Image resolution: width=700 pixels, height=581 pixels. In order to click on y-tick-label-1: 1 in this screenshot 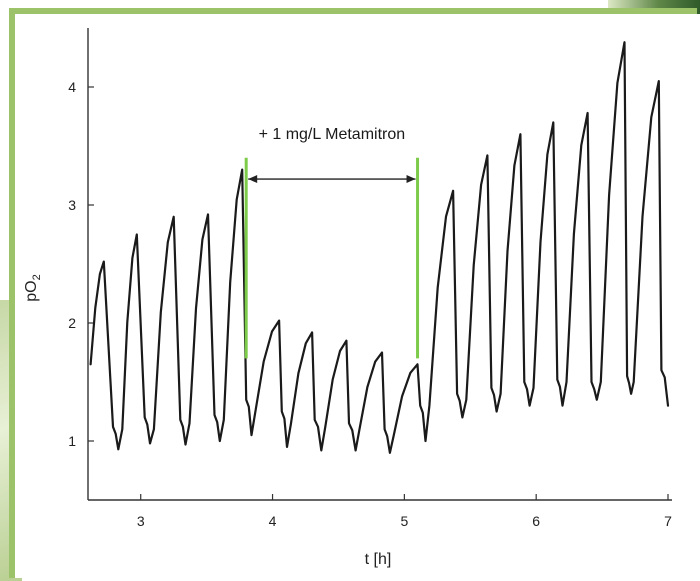, I will do `click(72, 441)`.